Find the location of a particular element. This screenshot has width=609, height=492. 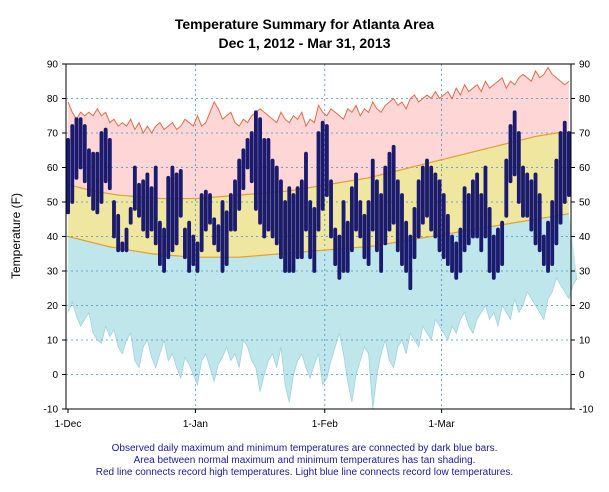

y-tick-label-left: 30 is located at coordinates (53, 272).